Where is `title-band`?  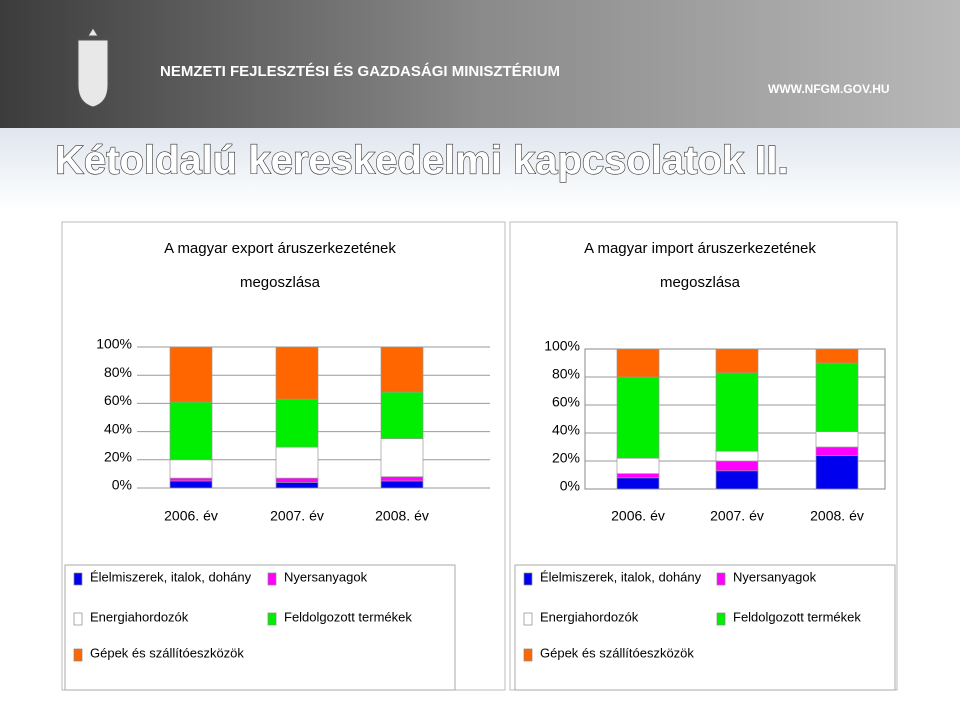 title-band is located at coordinates (480, 169).